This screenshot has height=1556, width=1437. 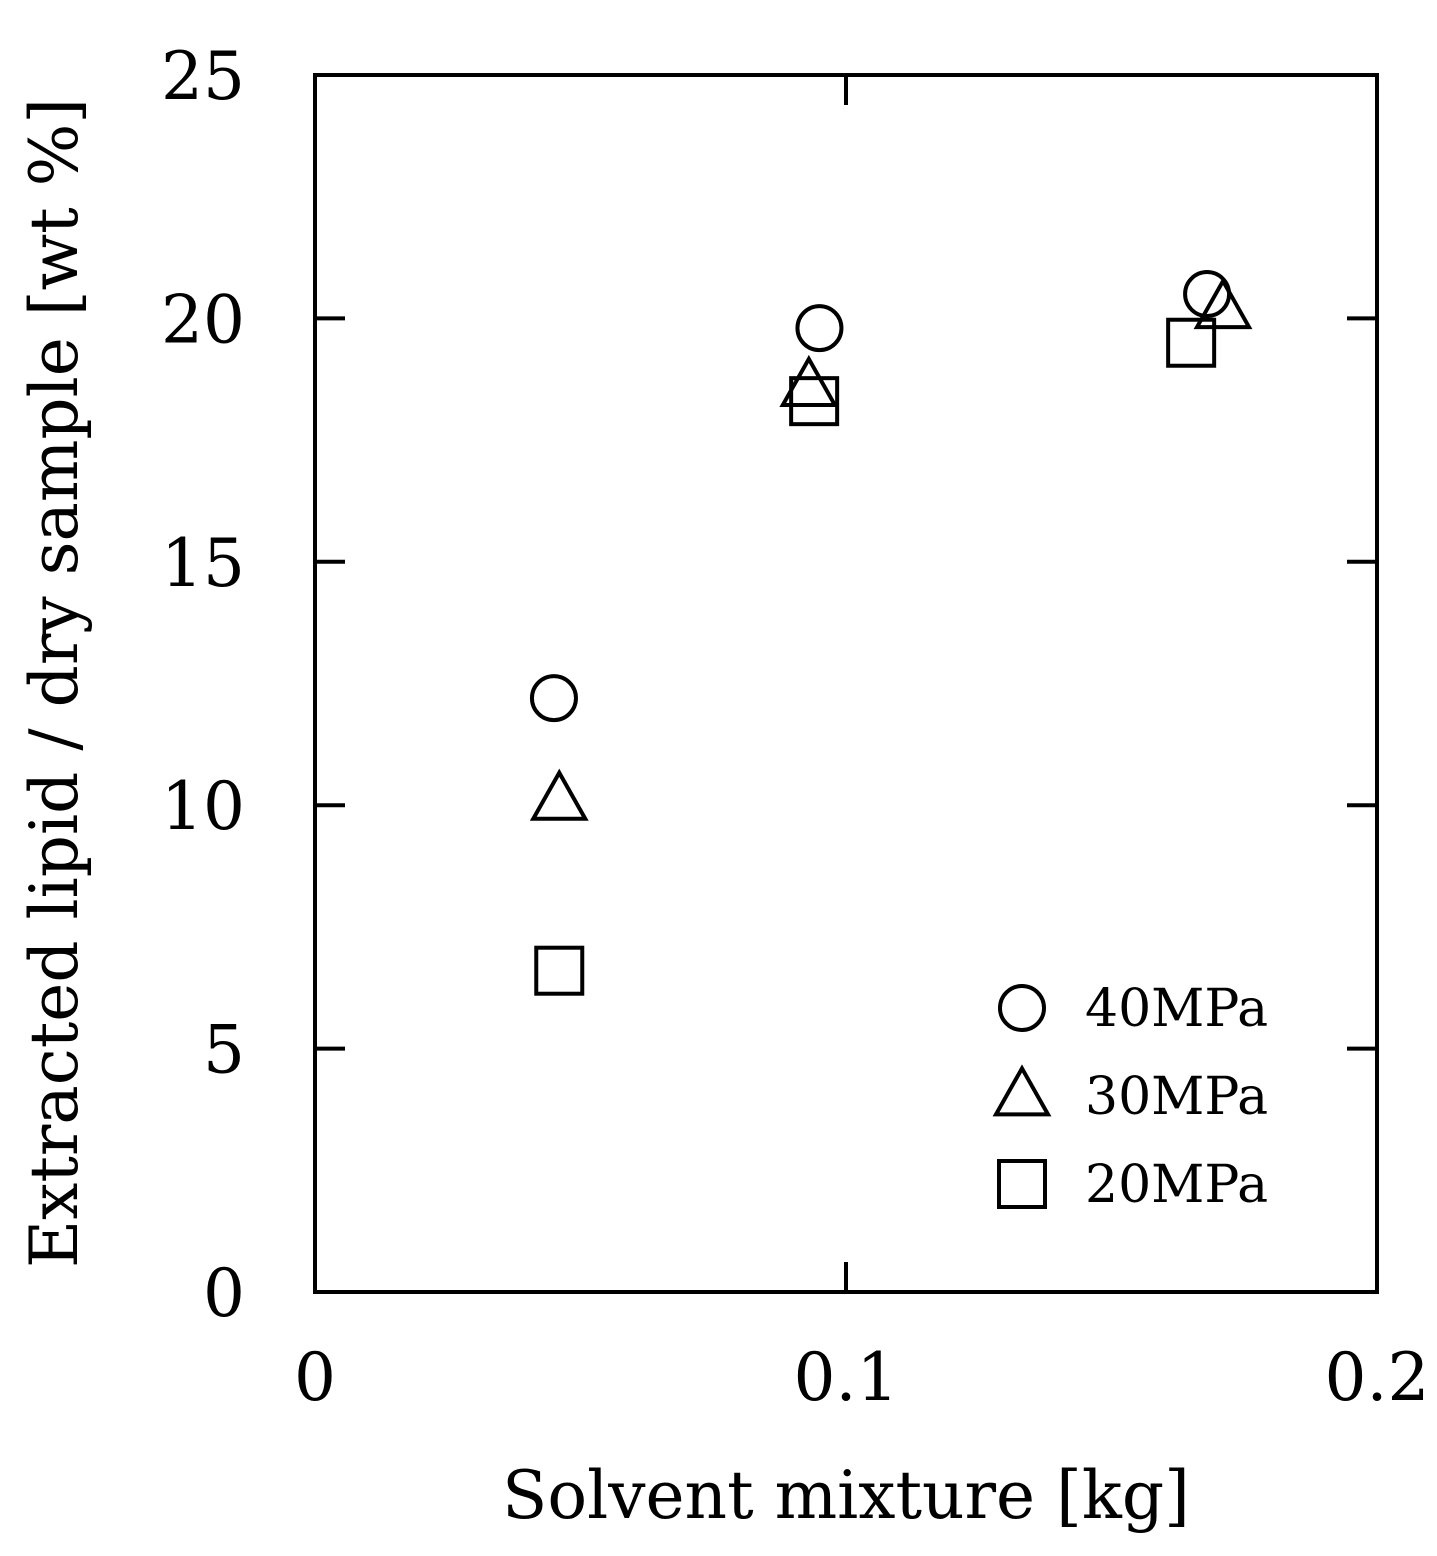 I want to click on legend-label: 40MPa, so click(x=1176, y=1009).